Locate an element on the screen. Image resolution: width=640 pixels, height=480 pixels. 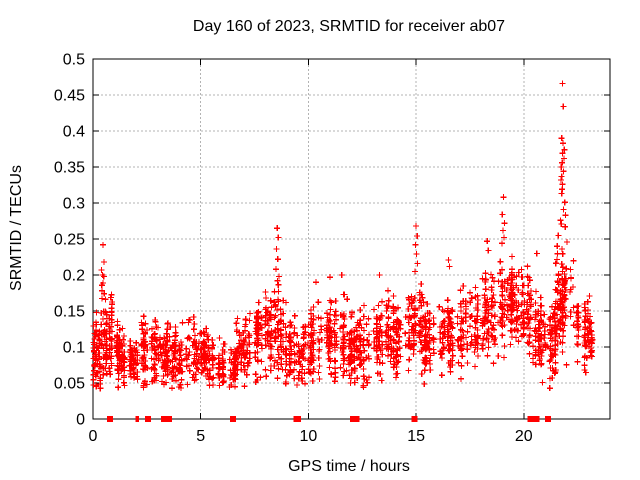
y-tick-label: 0 is located at coordinates (80, 420).